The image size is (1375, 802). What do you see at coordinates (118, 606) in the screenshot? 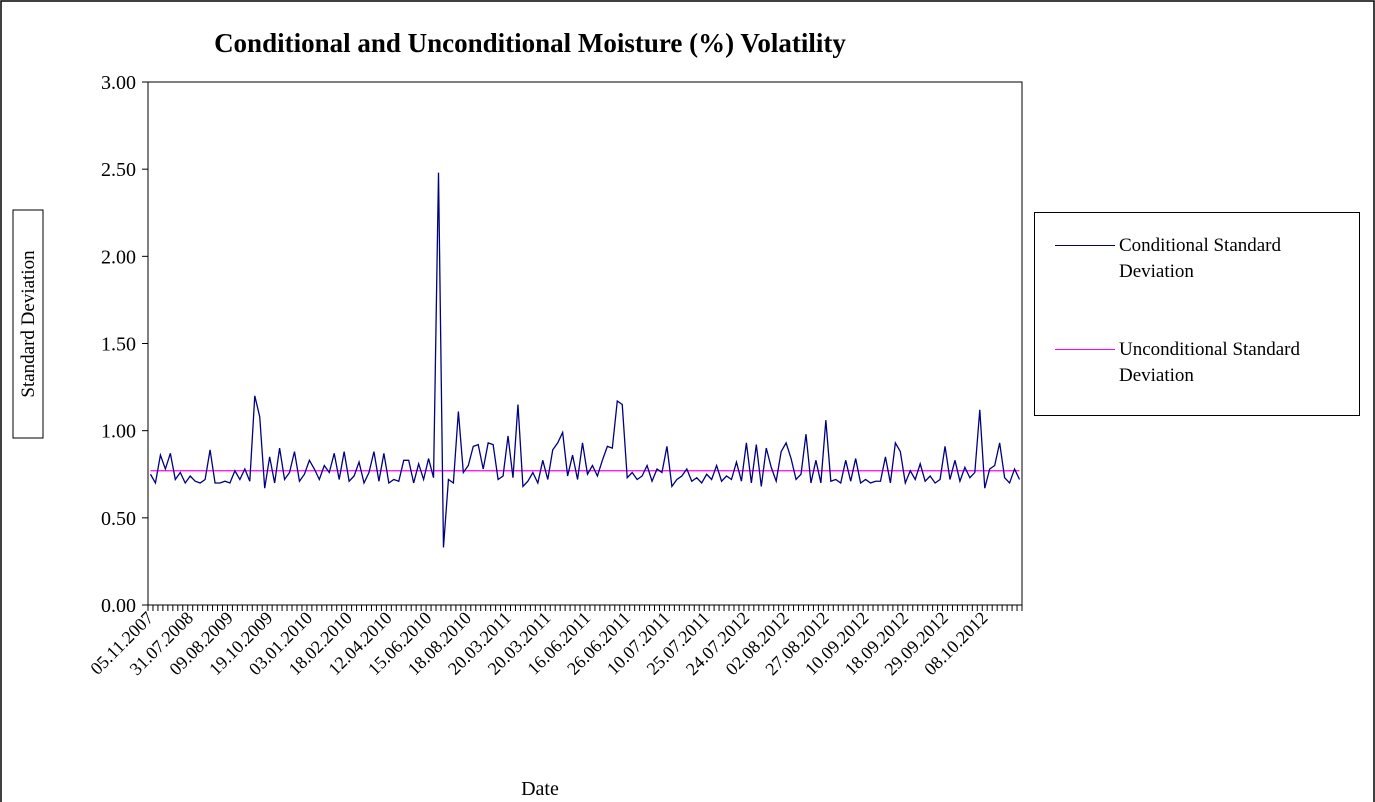
I see `y-tick-label: 0.00` at bounding box center [118, 606].